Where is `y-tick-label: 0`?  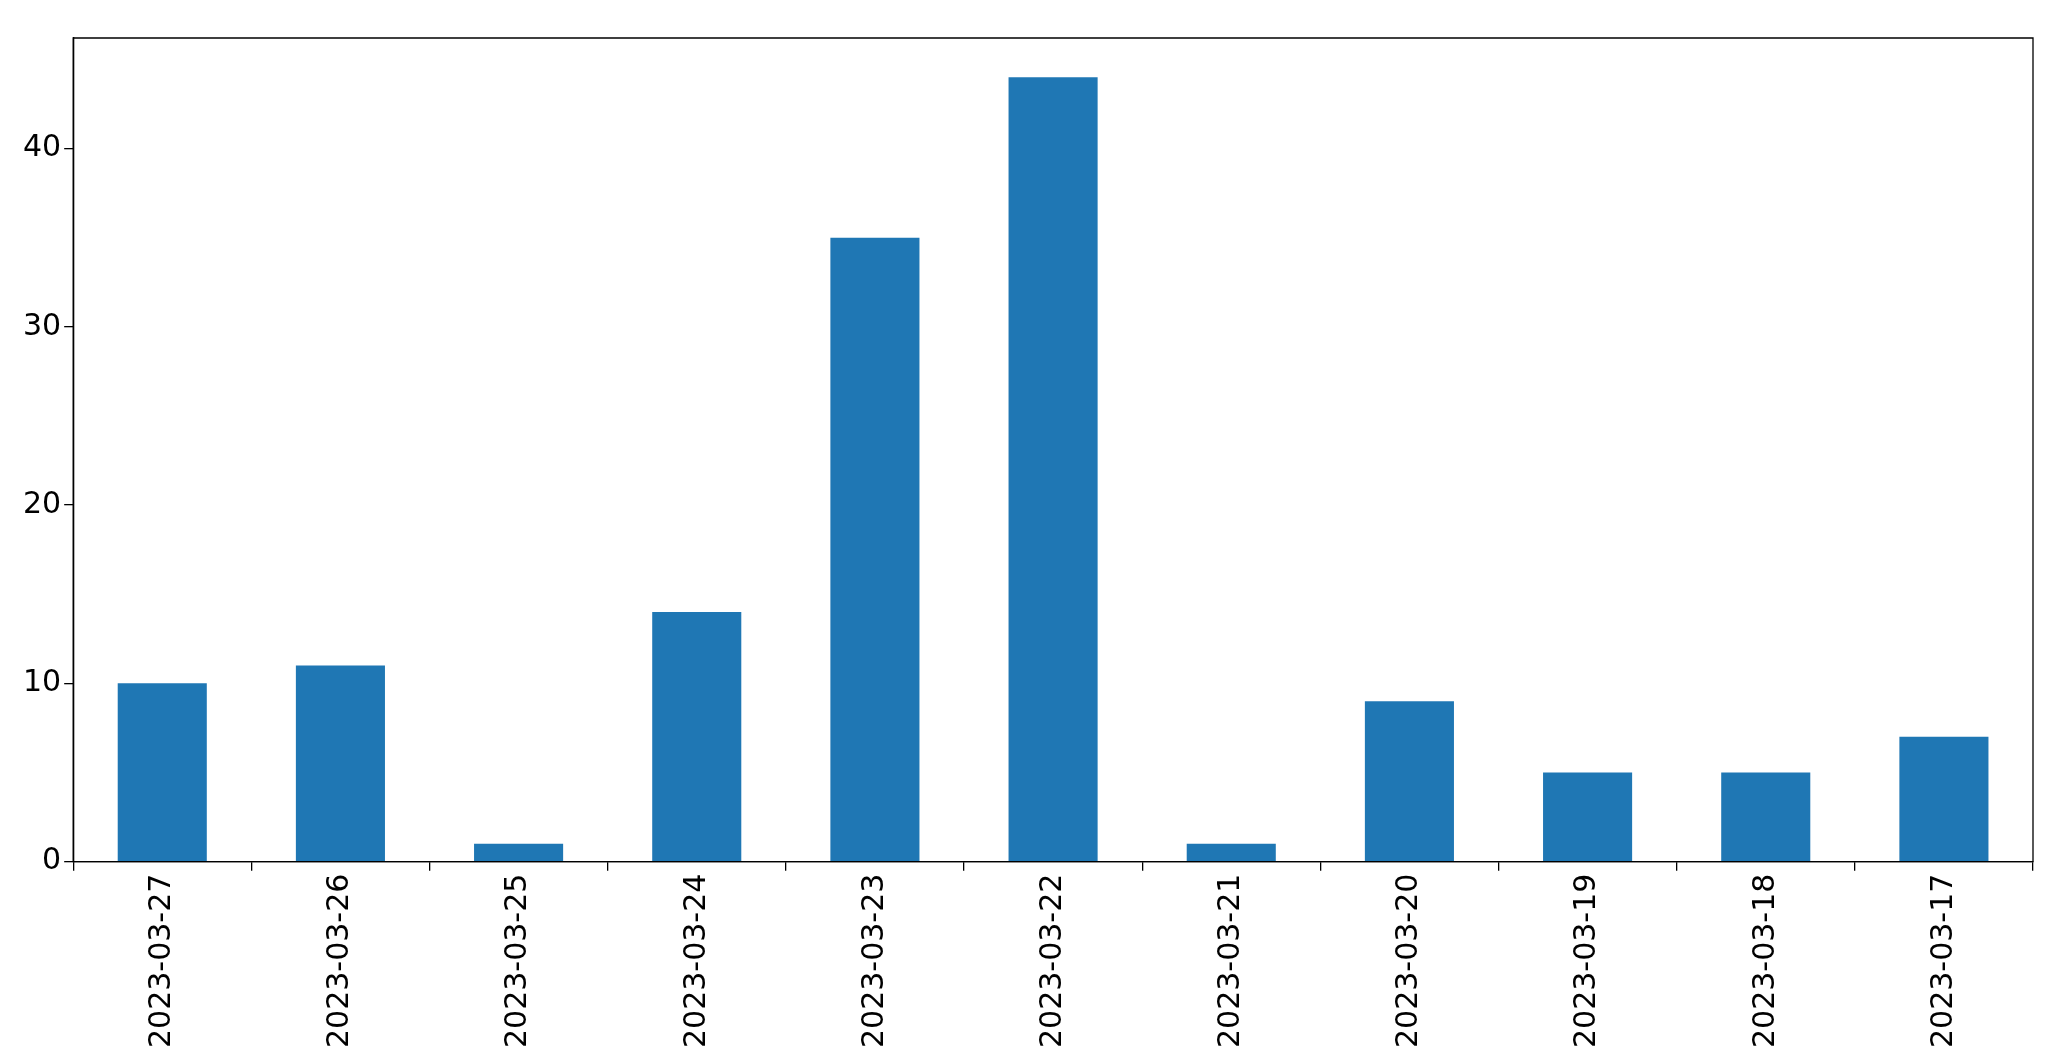
y-tick-label: 0 is located at coordinates (52, 859).